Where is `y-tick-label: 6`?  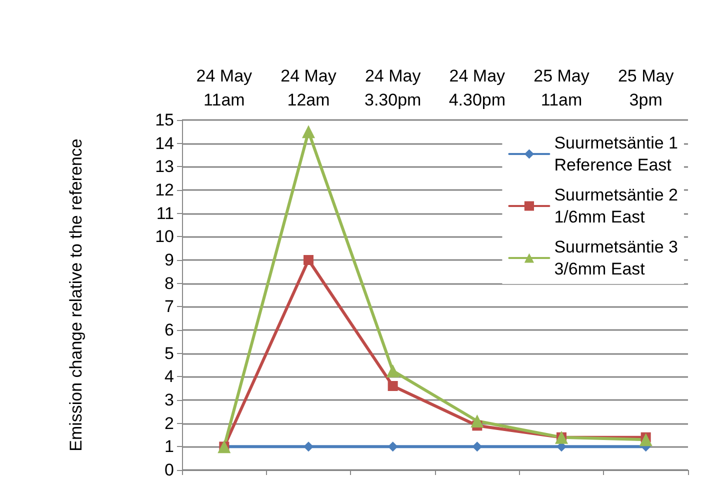
y-tick-label: 6 is located at coordinates (169, 330).